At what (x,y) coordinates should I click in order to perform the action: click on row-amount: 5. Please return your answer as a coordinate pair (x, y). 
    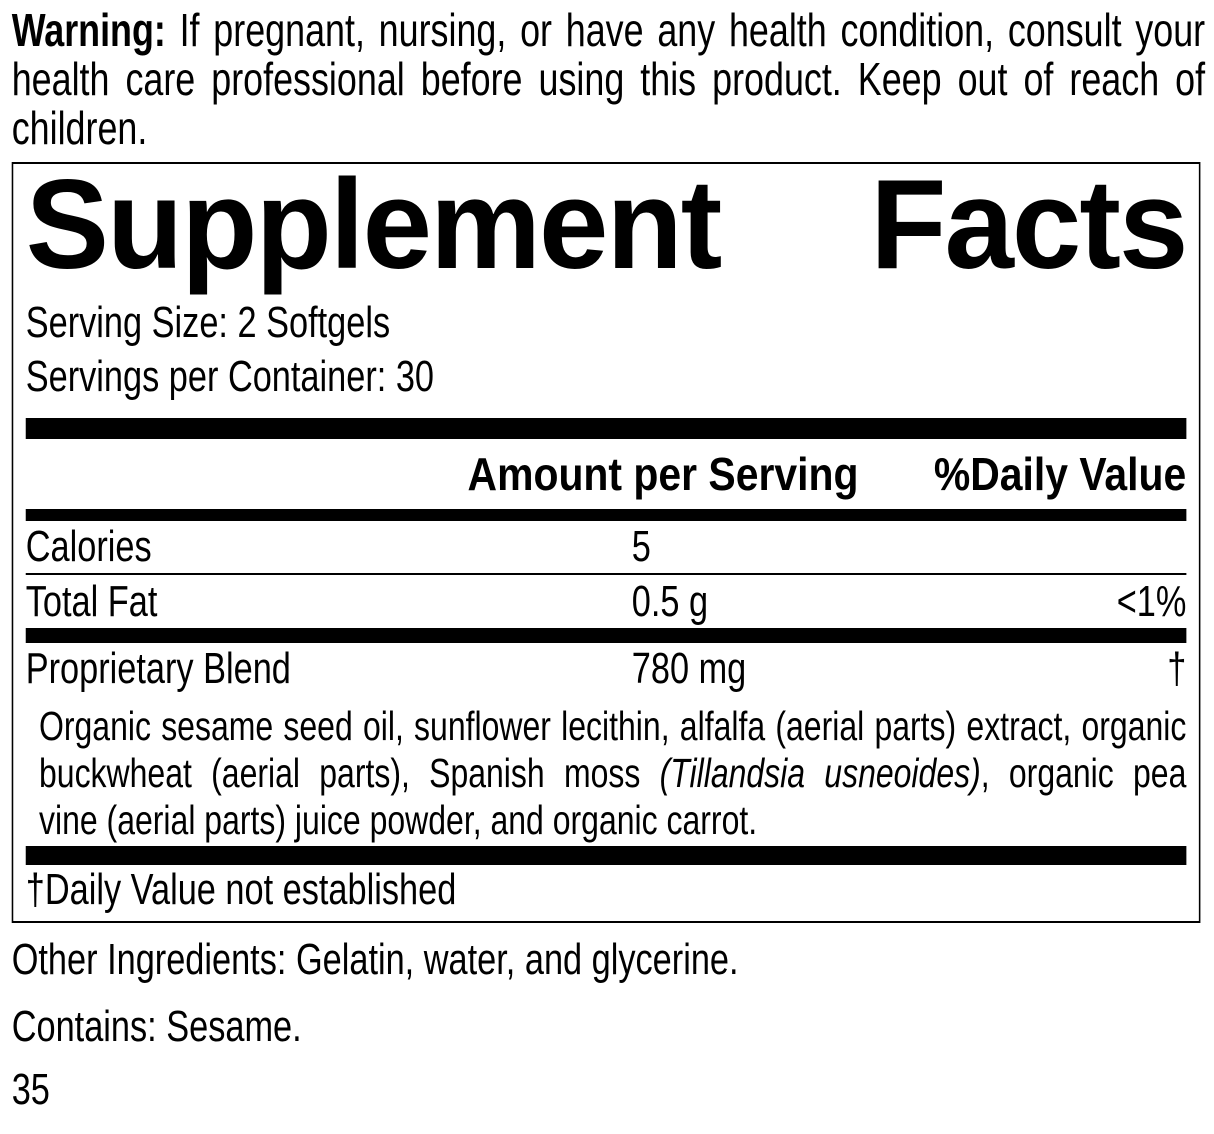
    Looking at the image, I should click on (641, 546).